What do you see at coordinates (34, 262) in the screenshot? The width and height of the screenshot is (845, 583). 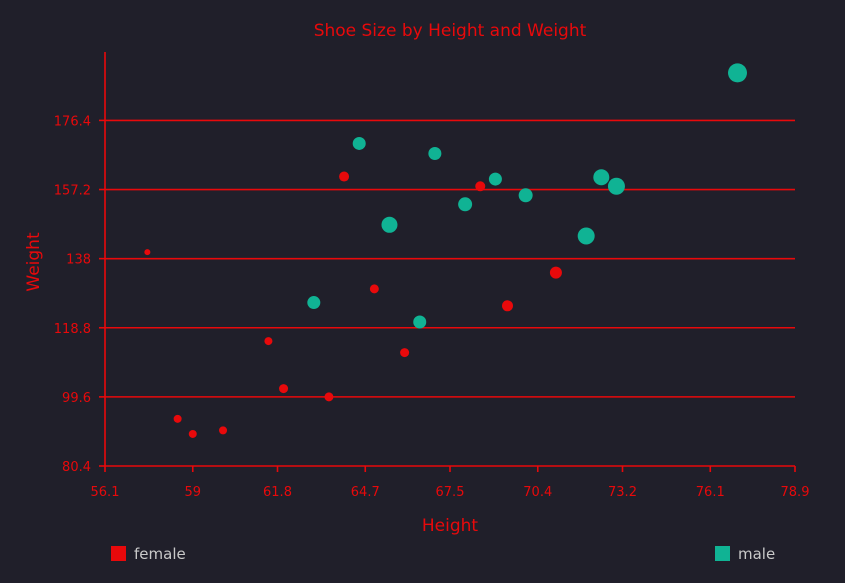 I see `y-axis-label: Weight` at bounding box center [34, 262].